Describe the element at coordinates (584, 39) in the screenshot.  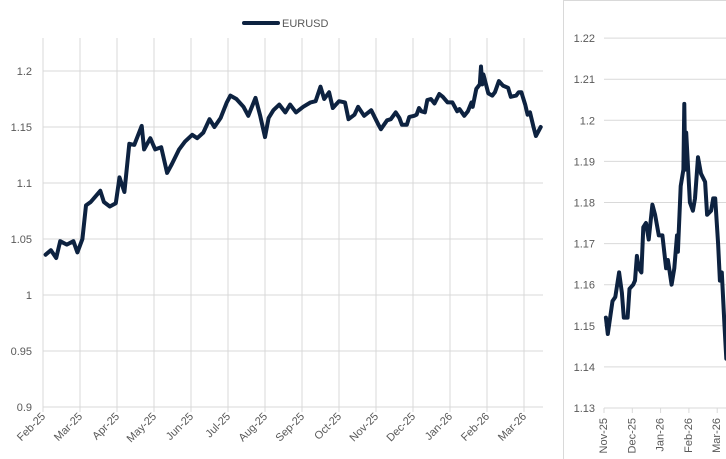
I see `y-tick-label: 1.22` at that location.